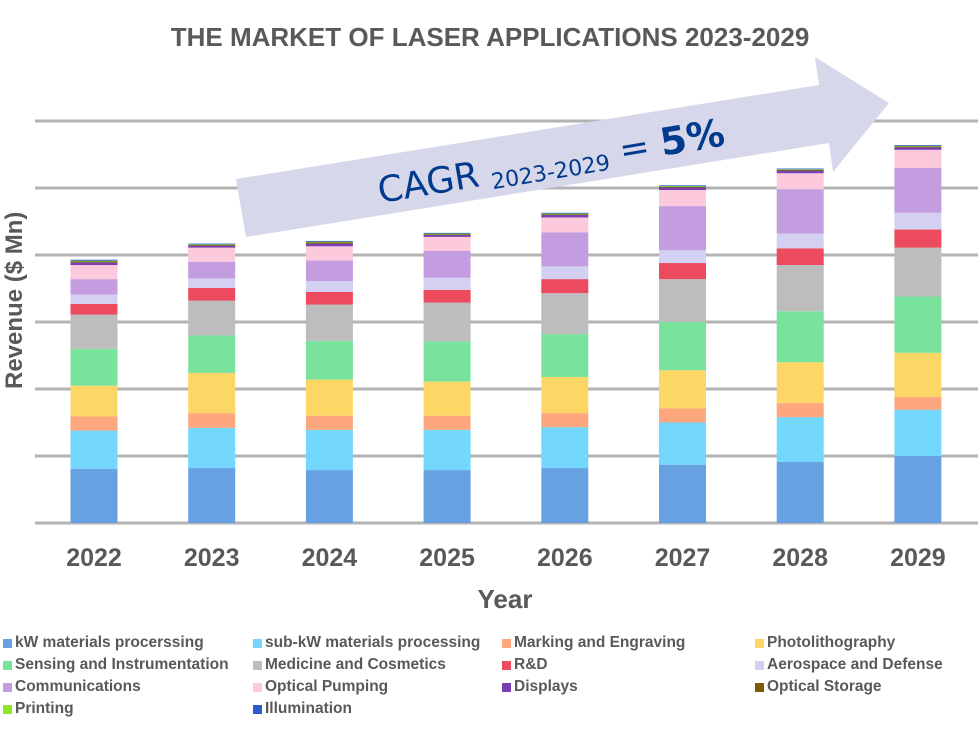 The height and width of the screenshot is (736, 980). I want to click on legend-item: Medicine and Cosmetics, so click(349, 665).